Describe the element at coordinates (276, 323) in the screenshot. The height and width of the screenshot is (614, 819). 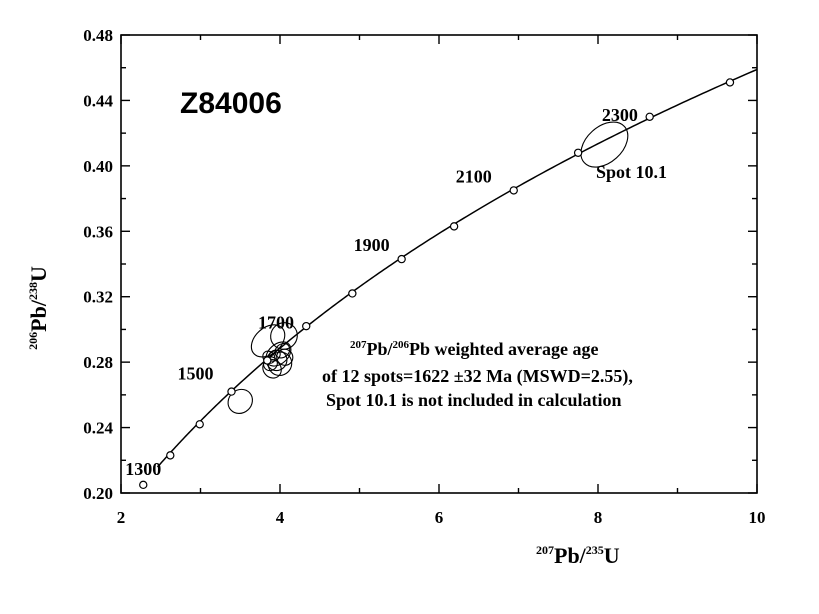
I see `age-label-1700: 1700` at that location.